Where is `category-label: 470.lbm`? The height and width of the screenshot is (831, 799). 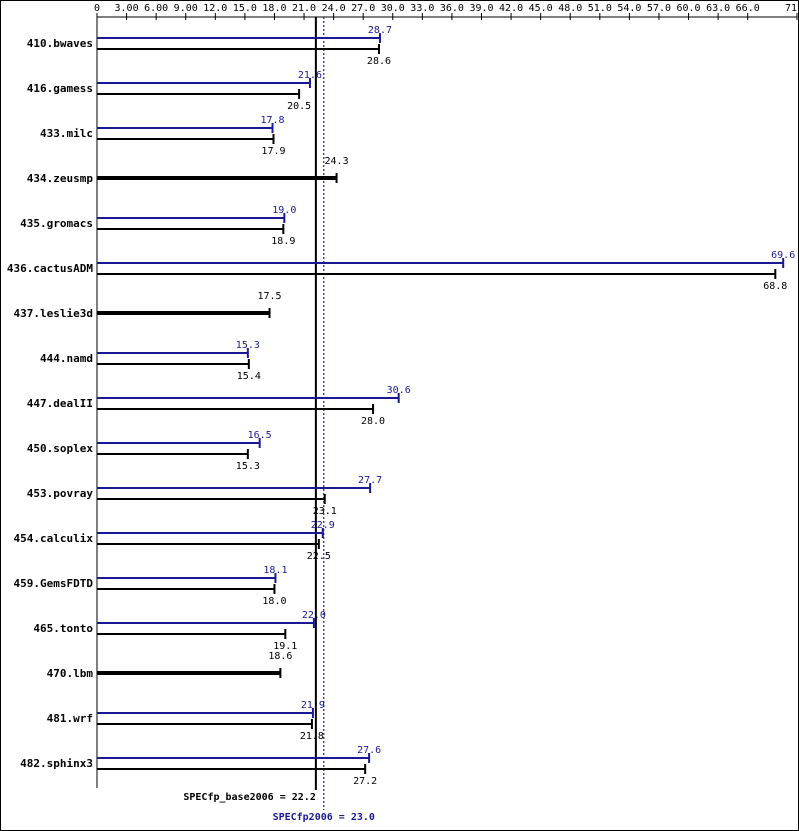 category-label: 470.lbm is located at coordinates (70, 673).